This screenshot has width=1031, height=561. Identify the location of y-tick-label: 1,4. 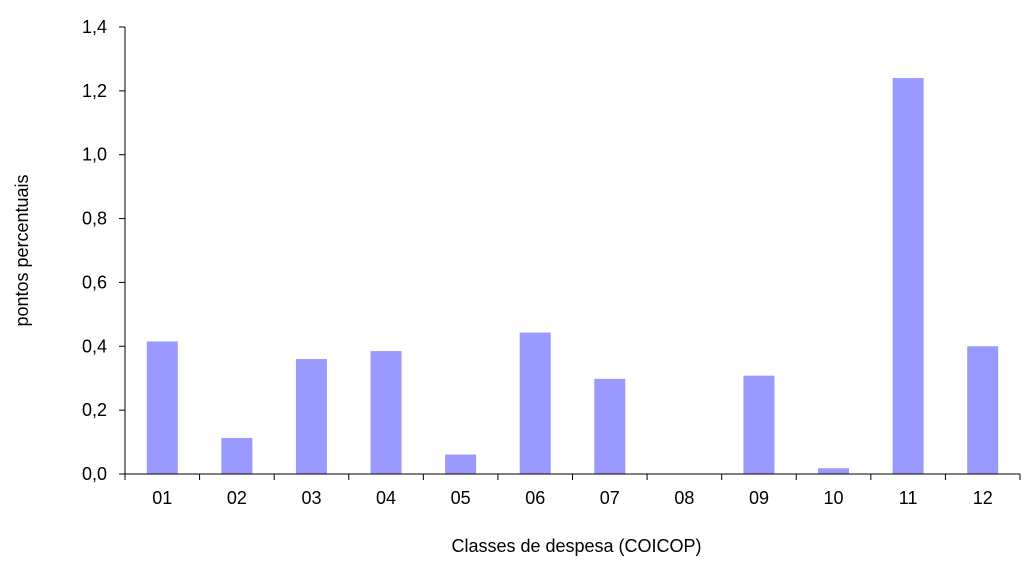
(94, 27).